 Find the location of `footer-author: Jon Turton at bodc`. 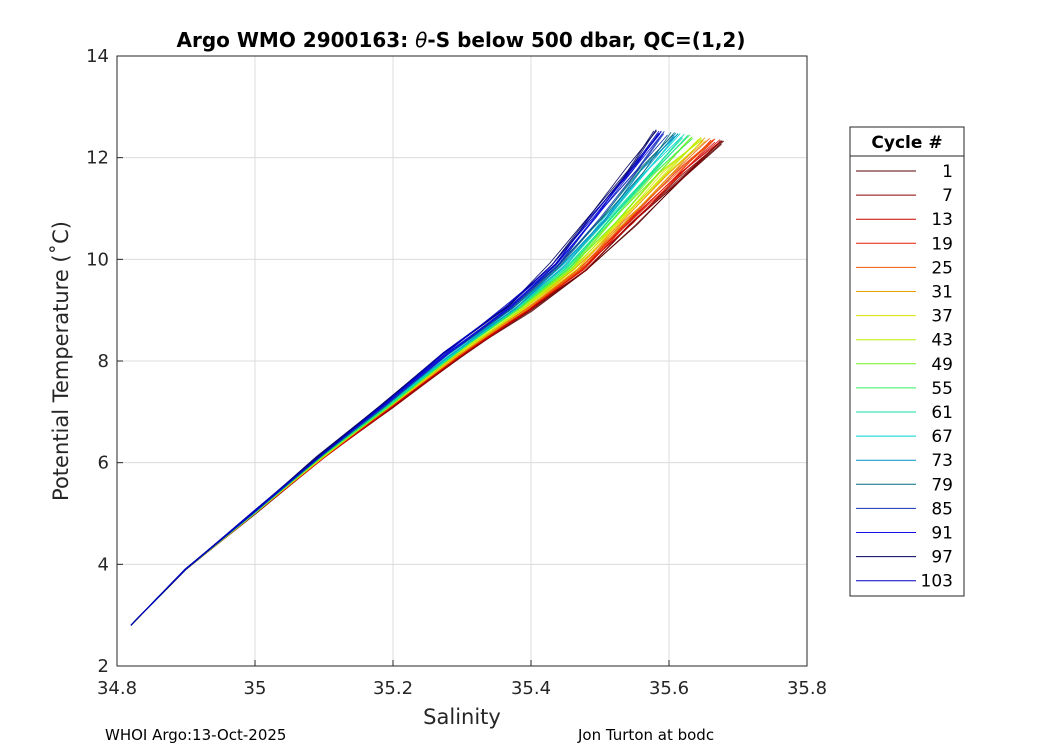

footer-author: Jon Turton at bodc is located at coordinates (646, 735).